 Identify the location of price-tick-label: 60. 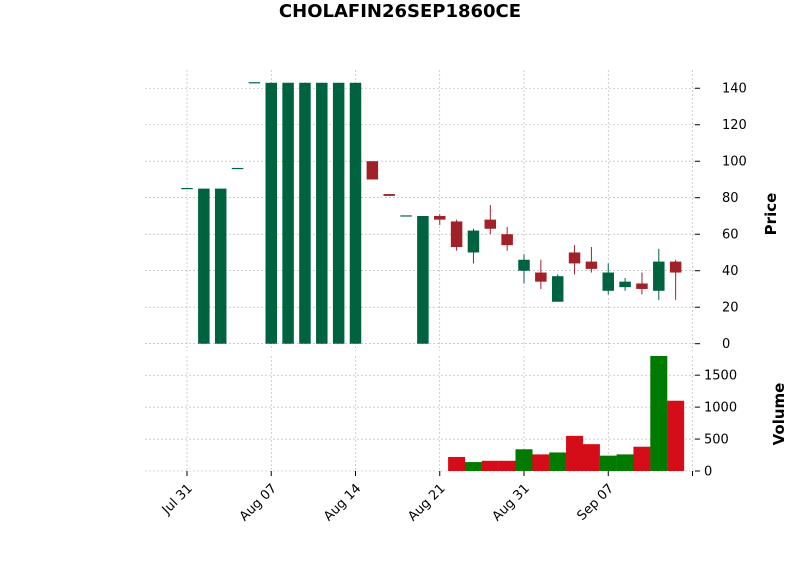
(730, 235).